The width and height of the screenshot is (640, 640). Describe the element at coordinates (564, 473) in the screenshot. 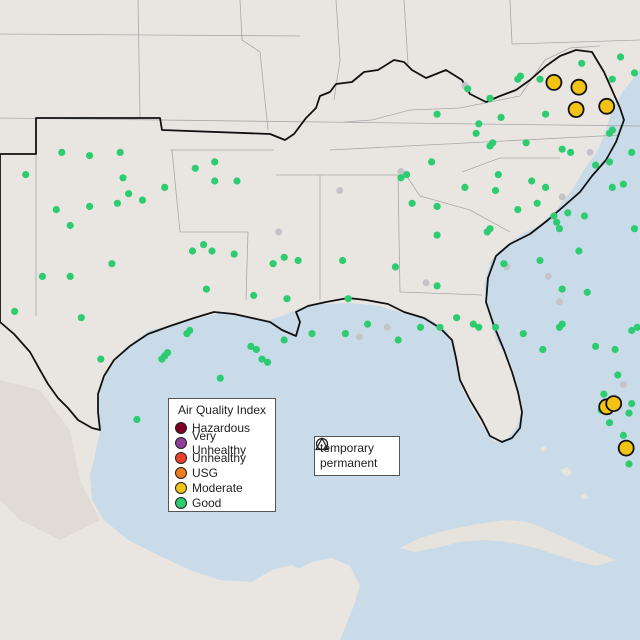

I see `bahamas` at that location.